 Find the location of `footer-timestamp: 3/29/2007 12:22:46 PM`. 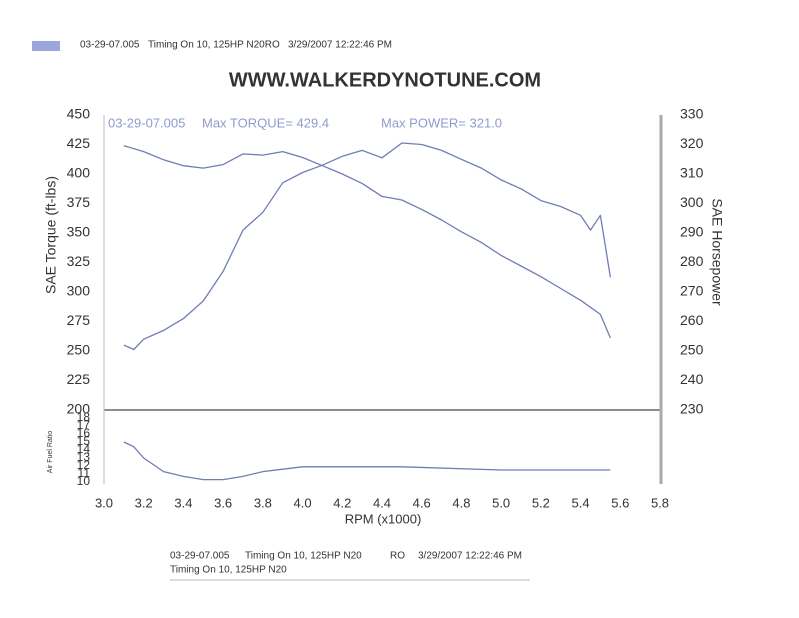

footer-timestamp: 3/29/2007 12:22:46 PM is located at coordinates (470, 556).